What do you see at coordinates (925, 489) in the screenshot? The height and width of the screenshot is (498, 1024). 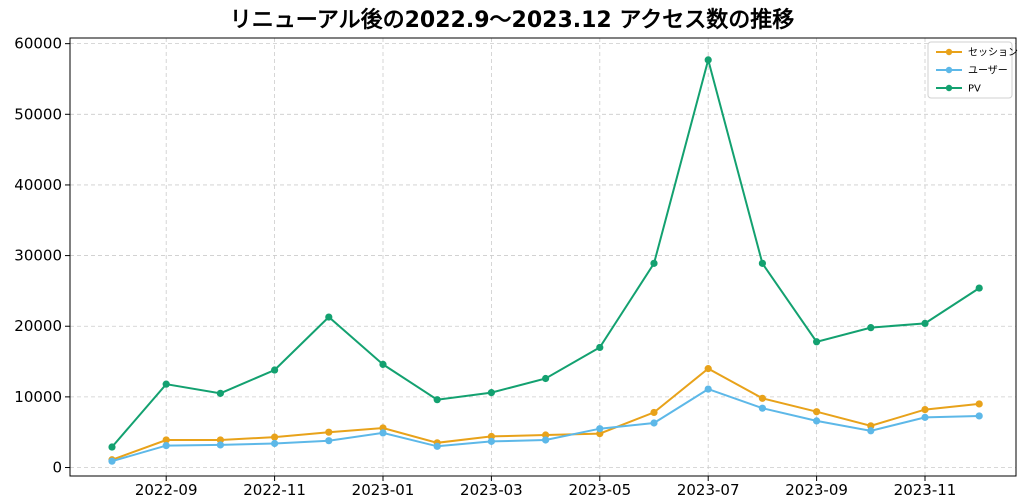 I see `x-tick-label: 2023-11` at bounding box center [925, 489].